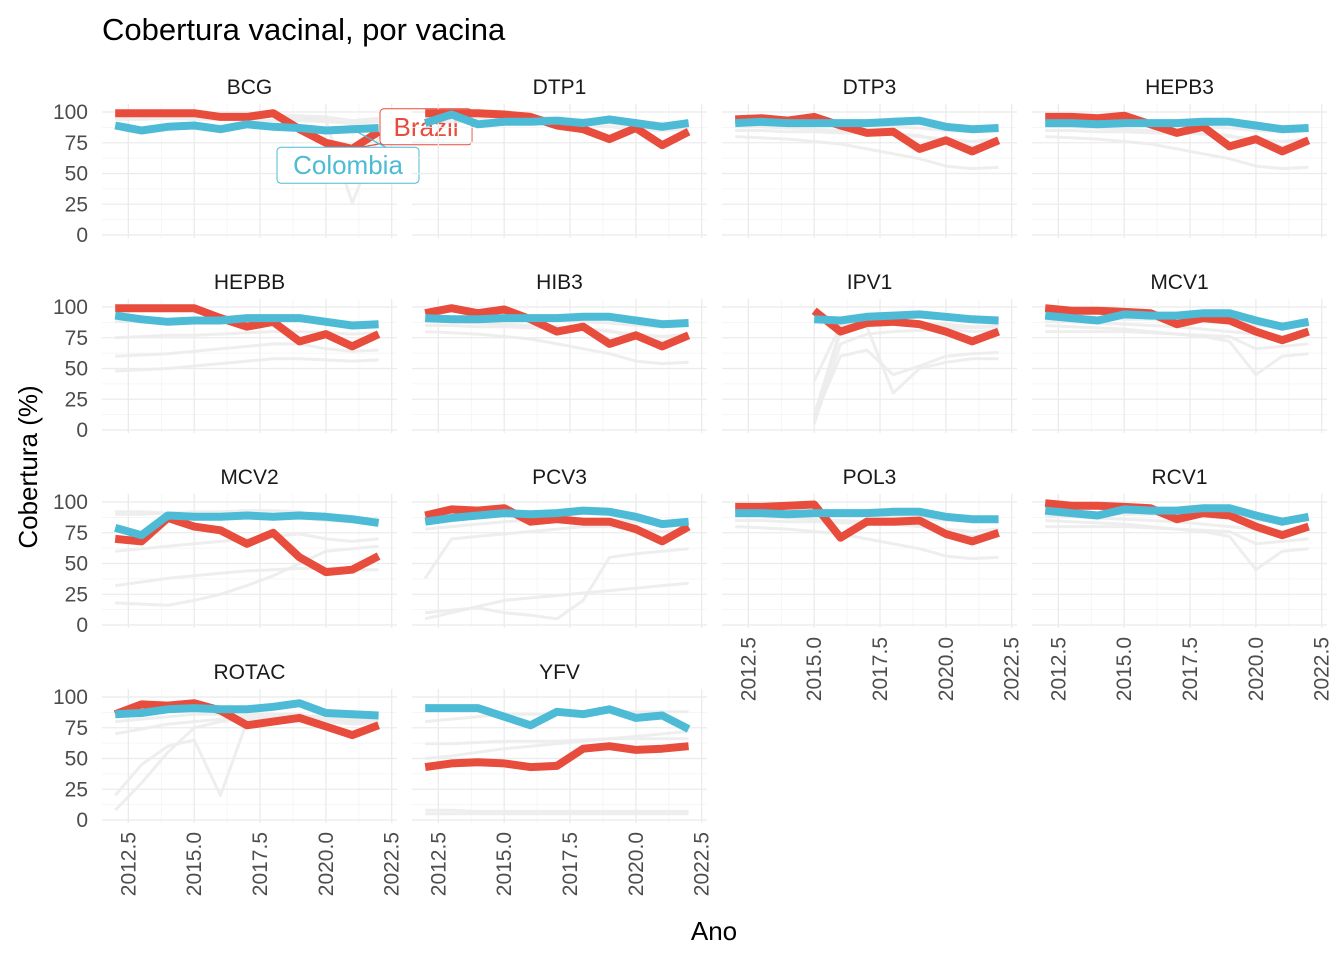 The height and width of the screenshot is (960, 1344). What do you see at coordinates (559, 672) in the screenshot?
I see `panel-strip-label: YFV` at bounding box center [559, 672].